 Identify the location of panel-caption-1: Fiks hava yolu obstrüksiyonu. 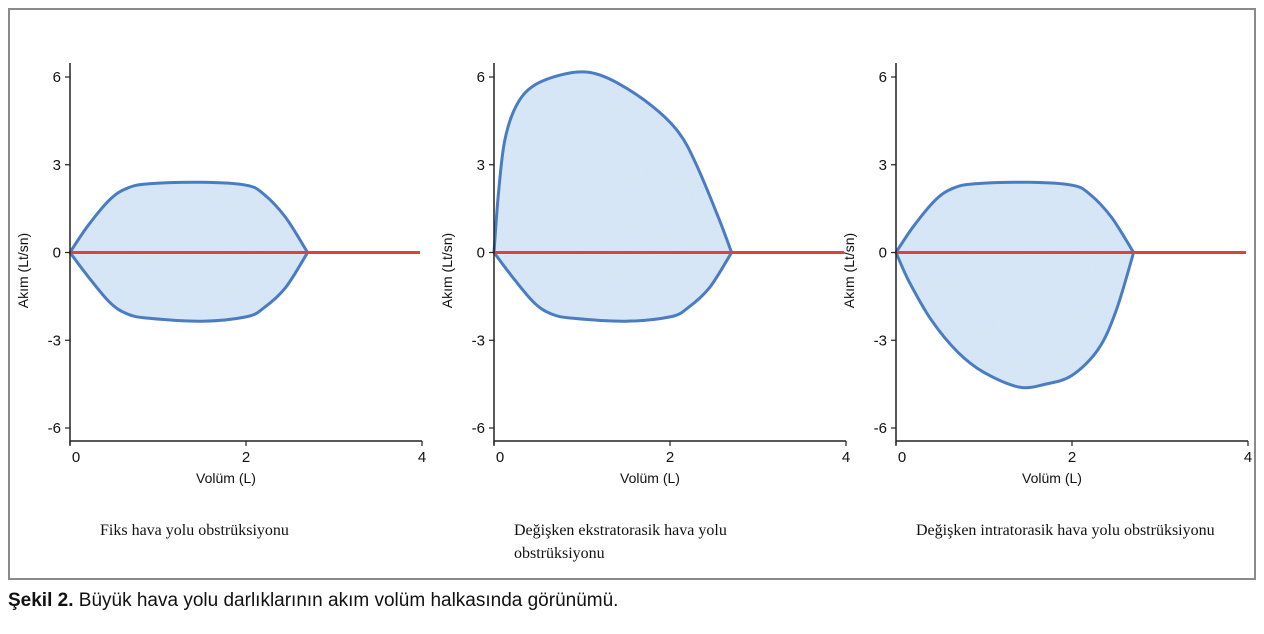
(194, 530).